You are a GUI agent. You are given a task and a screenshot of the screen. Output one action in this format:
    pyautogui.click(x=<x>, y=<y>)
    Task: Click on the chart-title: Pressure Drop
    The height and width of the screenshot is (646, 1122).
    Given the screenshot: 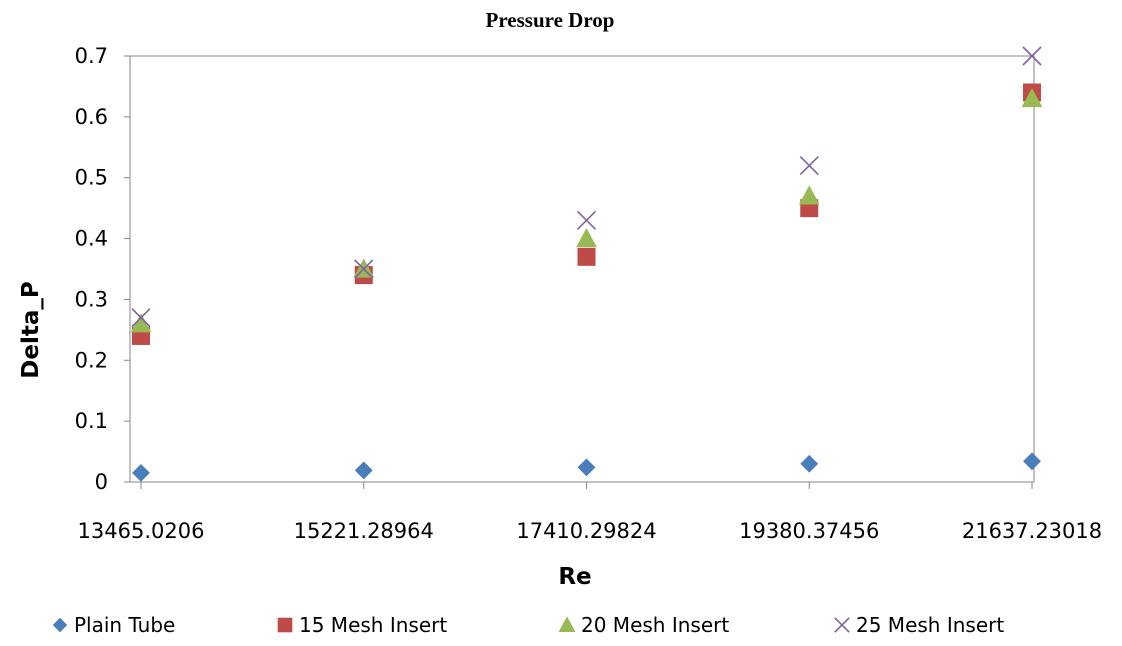 What is the action you would take?
    pyautogui.click(x=550, y=20)
    